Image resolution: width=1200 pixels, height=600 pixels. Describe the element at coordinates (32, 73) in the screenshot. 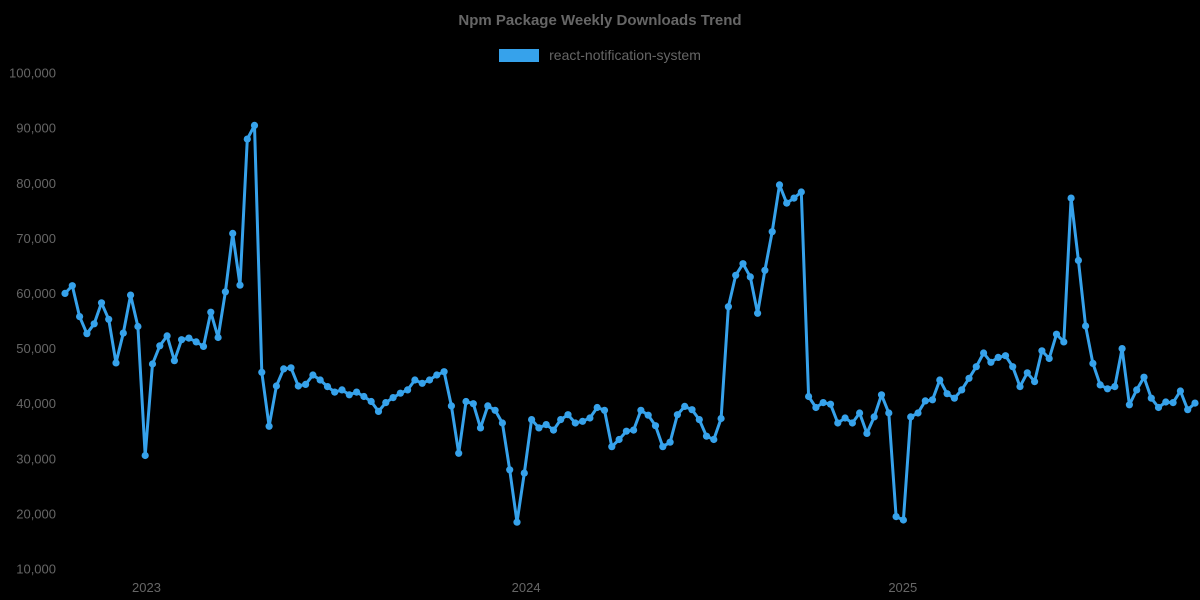

I see `y-axis-label: 100,000` at that location.